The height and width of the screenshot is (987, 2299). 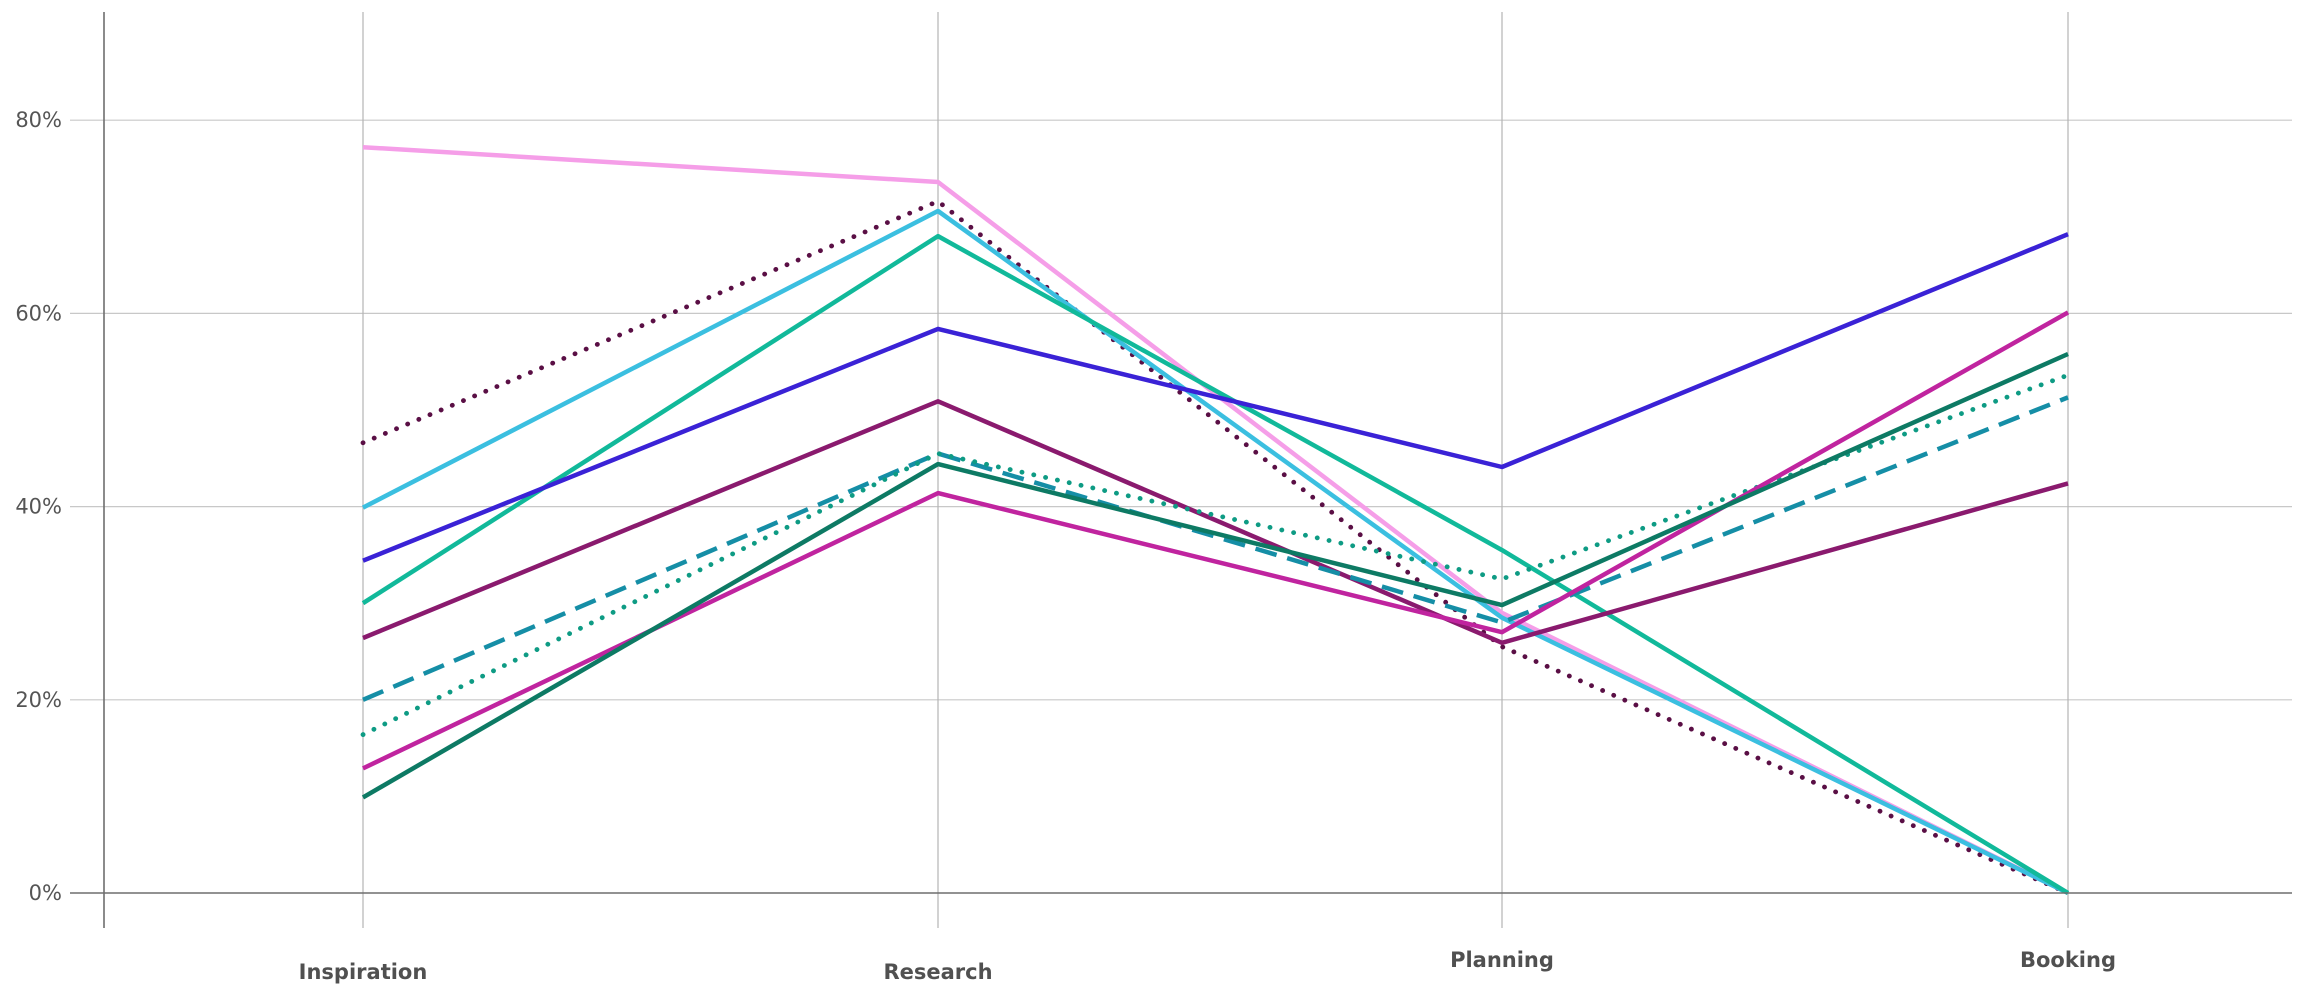 What do you see at coordinates (937, 972) in the screenshot?
I see `x-tick-label: Research` at bounding box center [937, 972].